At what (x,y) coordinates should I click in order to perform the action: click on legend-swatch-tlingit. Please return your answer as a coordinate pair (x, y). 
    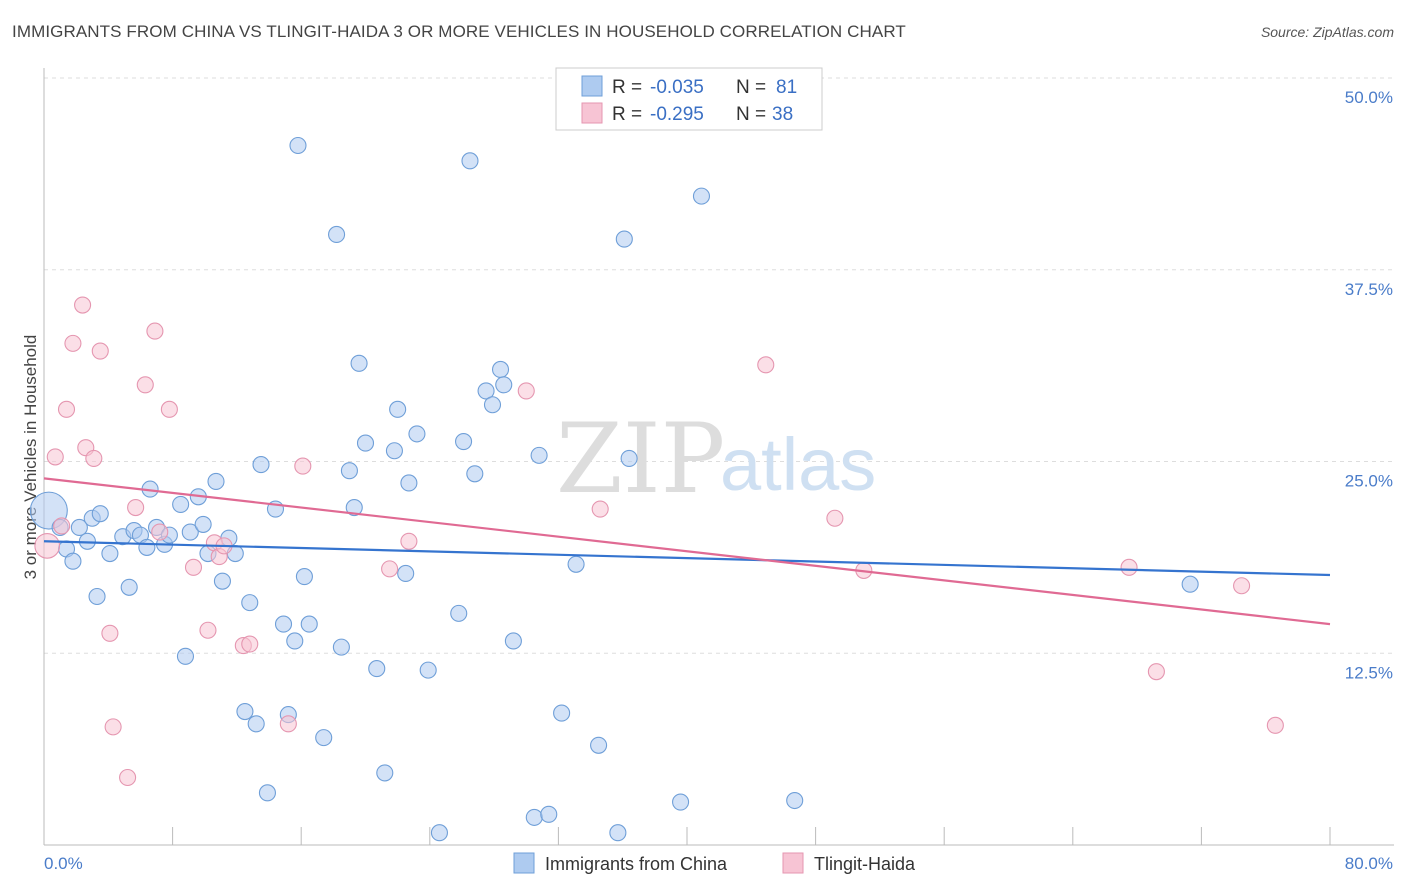
    Looking at the image, I should click on (592, 113).